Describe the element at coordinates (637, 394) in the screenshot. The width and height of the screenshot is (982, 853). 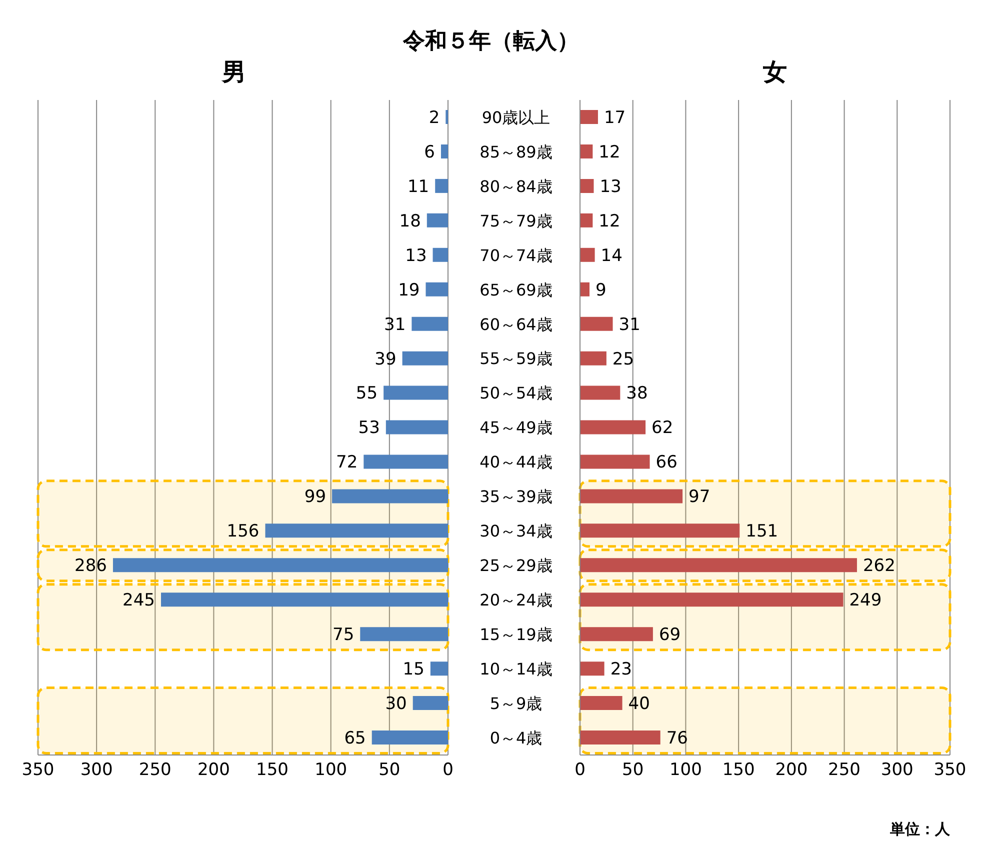
I see `data-label: 38` at that location.